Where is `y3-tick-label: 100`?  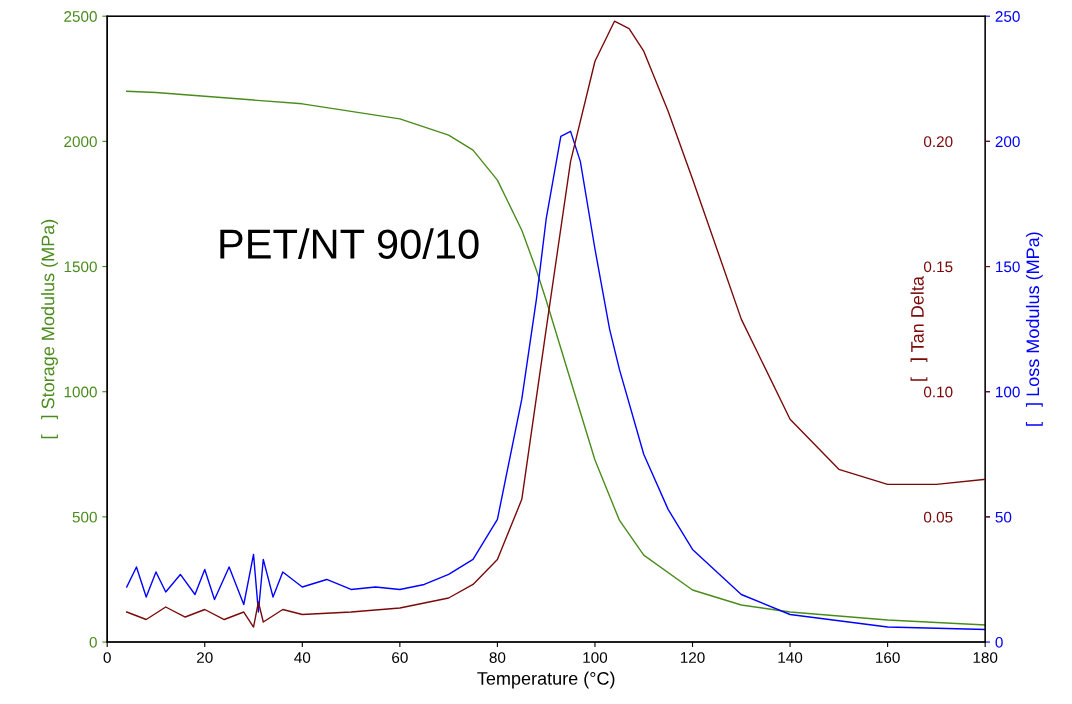
y3-tick-label: 100 is located at coordinates (1008, 392).